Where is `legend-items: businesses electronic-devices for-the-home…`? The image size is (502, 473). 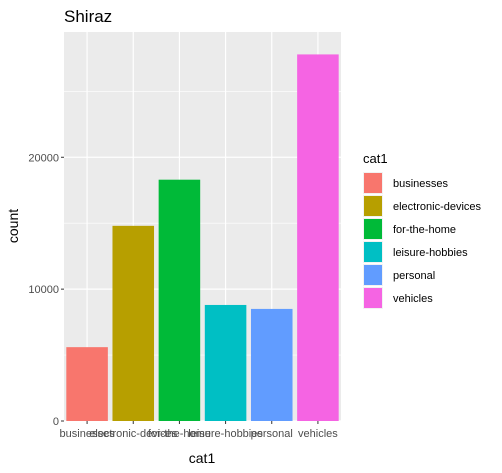 legend-items: businesses electronic-devices for-the-home… is located at coordinates (422, 240).